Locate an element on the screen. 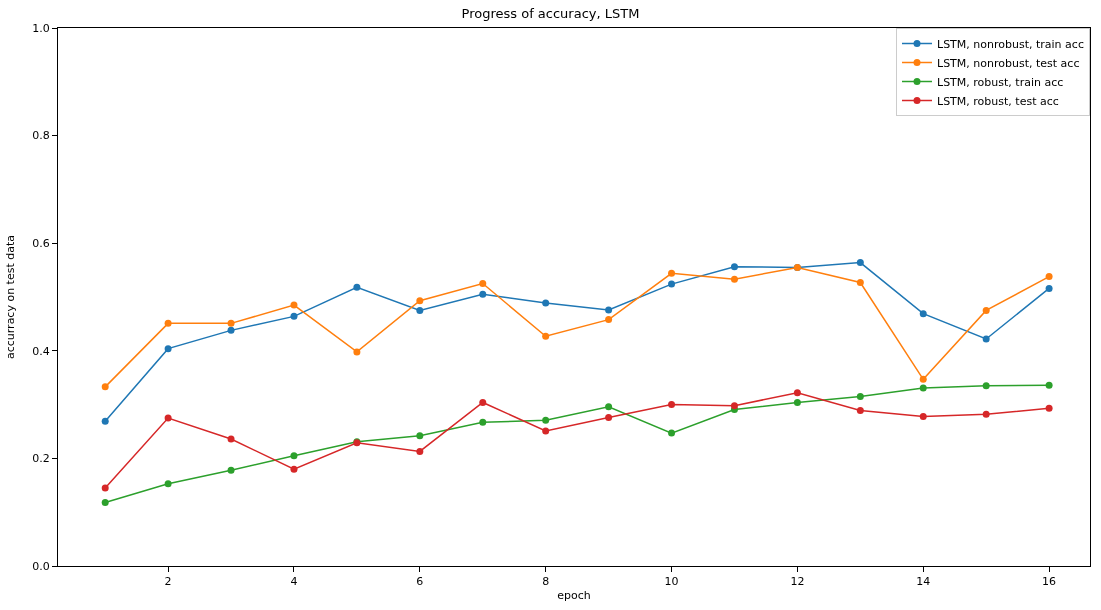 The width and height of the screenshot is (1101, 610). x-tick-label: 2 is located at coordinates (168, 582).